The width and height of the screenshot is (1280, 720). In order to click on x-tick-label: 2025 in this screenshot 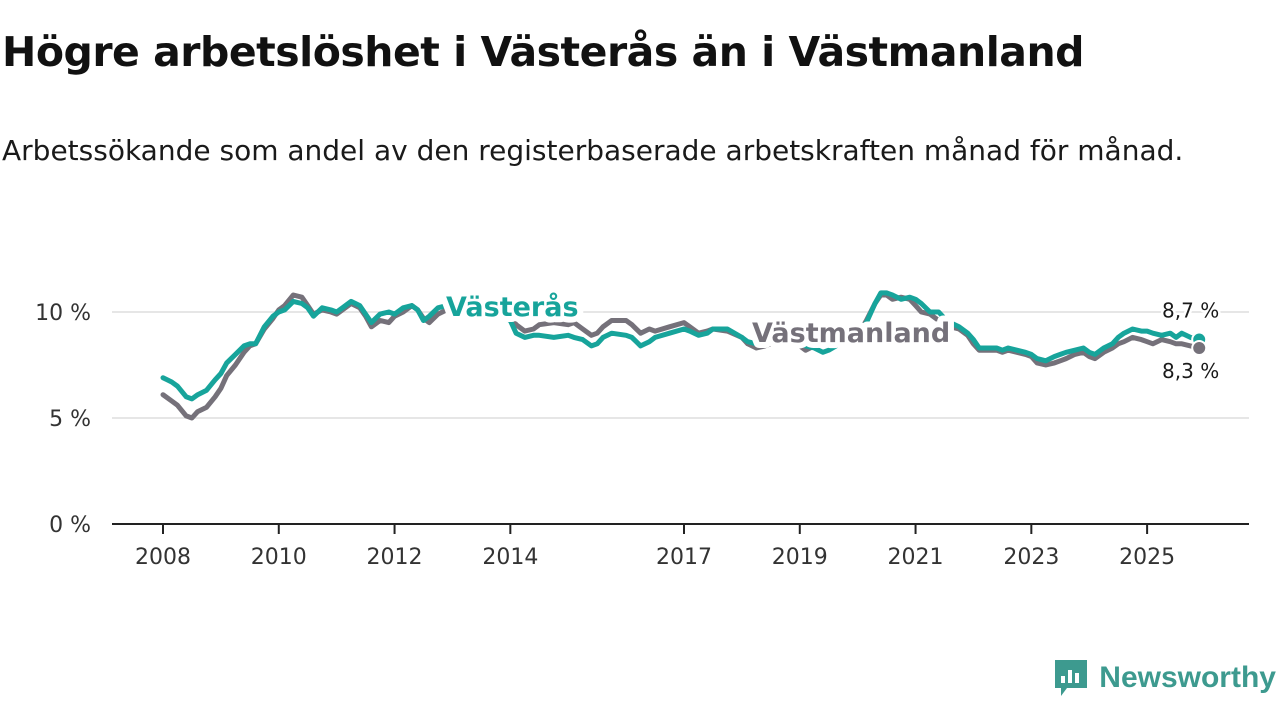, I will do `click(1147, 557)`.